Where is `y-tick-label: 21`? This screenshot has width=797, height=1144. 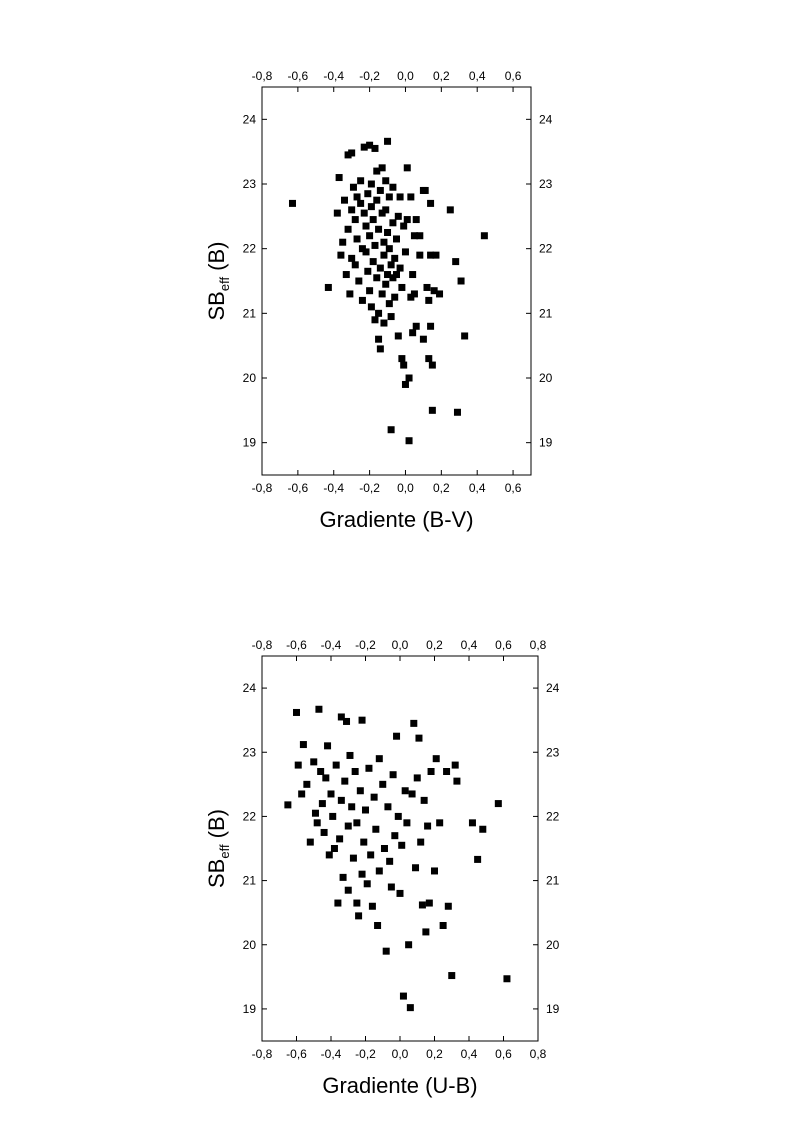
y-tick-label: 21 is located at coordinates (250, 881).